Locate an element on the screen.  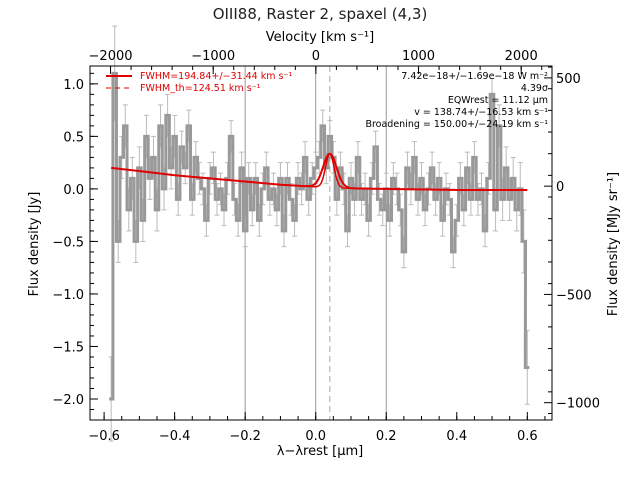
legend-label-fwhm-th: FWHM_th=124.51 km s⁻¹ is located at coordinates (200, 88).